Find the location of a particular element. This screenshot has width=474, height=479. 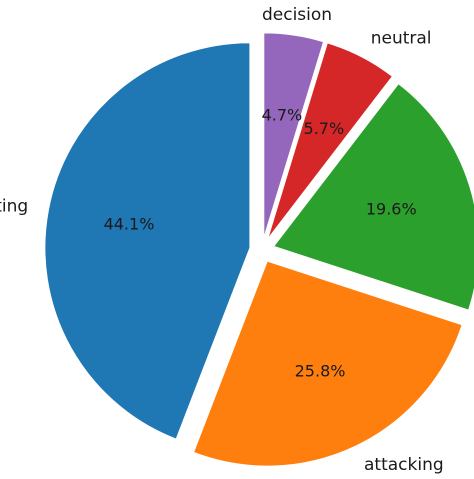

pie-category-label-1: attacking is located at coordinates (404, 464).